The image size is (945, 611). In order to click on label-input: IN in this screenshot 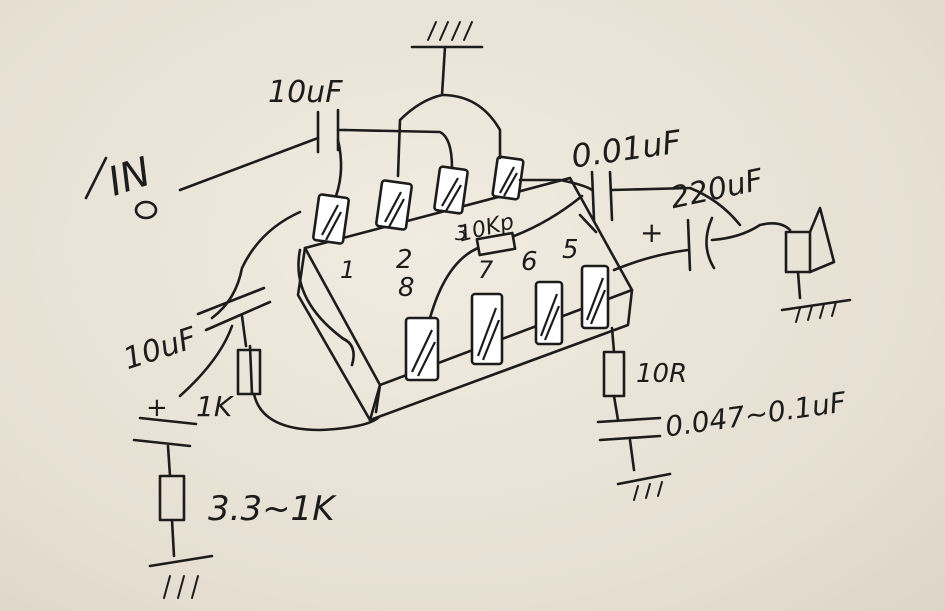, I will do `click(130, 177)`.